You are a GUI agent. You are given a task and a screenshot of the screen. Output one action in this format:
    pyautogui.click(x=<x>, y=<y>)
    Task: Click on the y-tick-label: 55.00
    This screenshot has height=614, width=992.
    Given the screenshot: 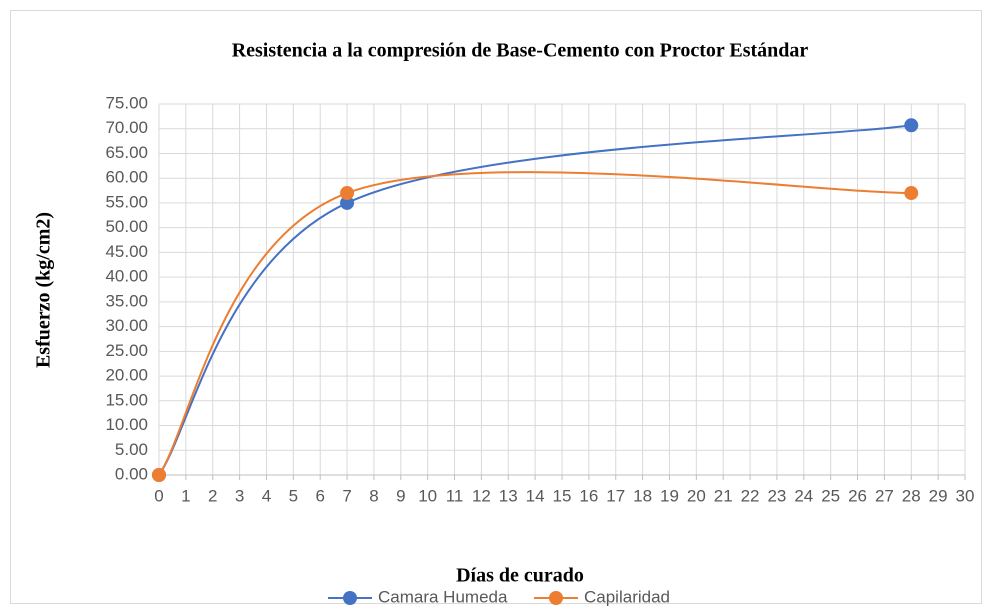 What is the action you would take?
    pyautogui.click(x=126, y=201)
    